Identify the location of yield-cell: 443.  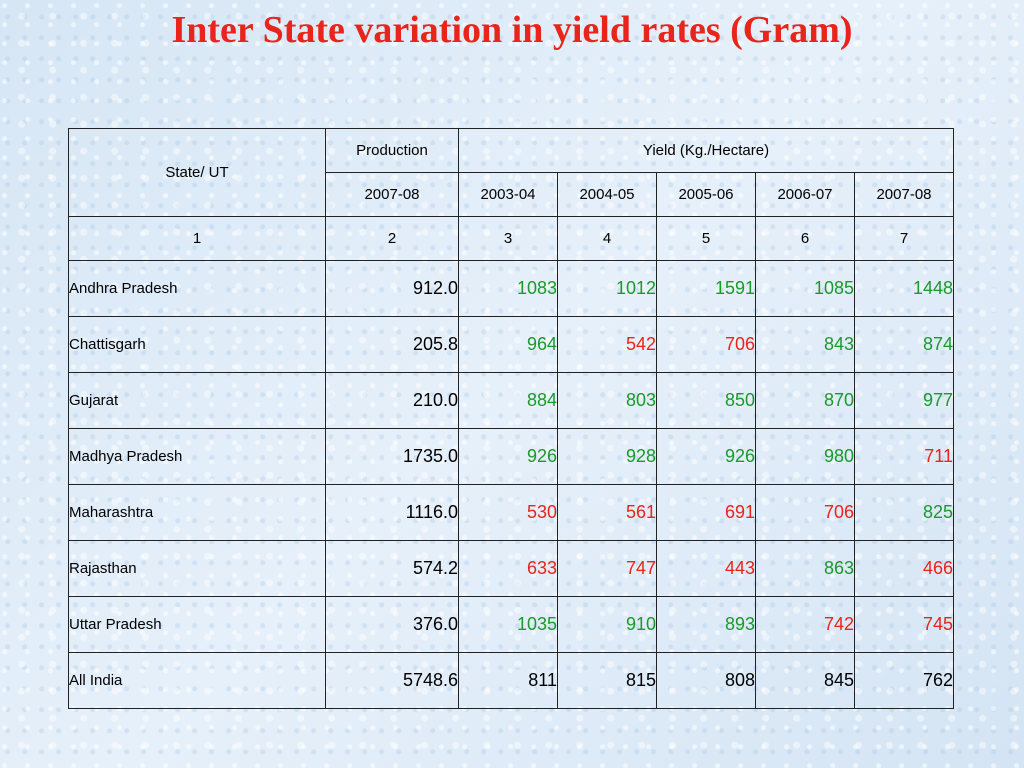
(706, 568).